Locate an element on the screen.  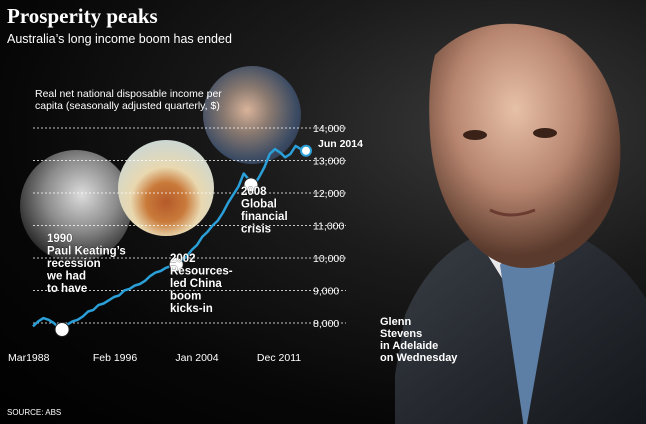
x-tick-label: Feb 1996 is located at coordinates (115, 358).